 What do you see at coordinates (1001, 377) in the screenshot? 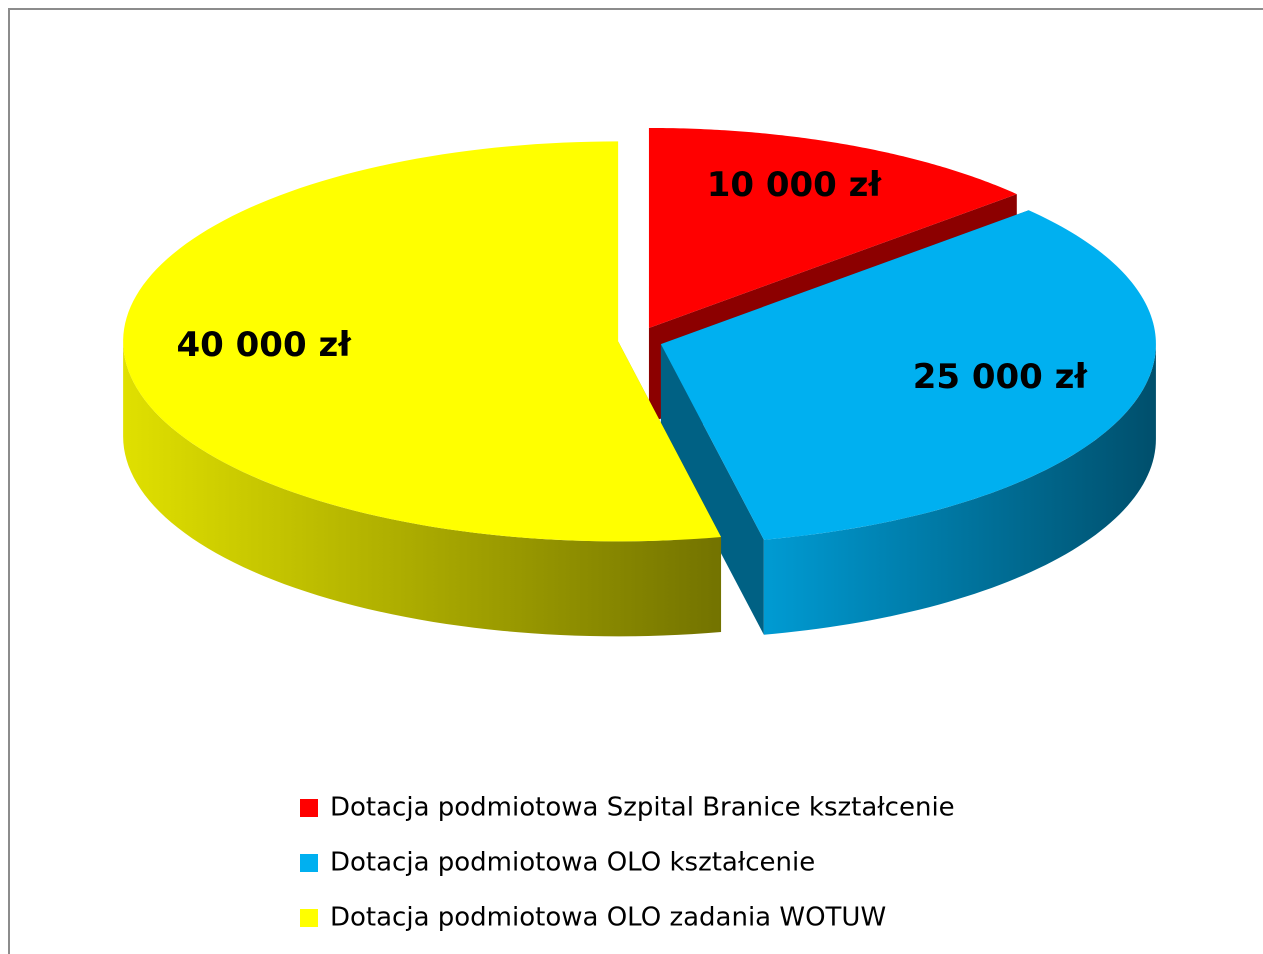
I see `data-label: 25 000 zł` at bounding box center [1001, 377].